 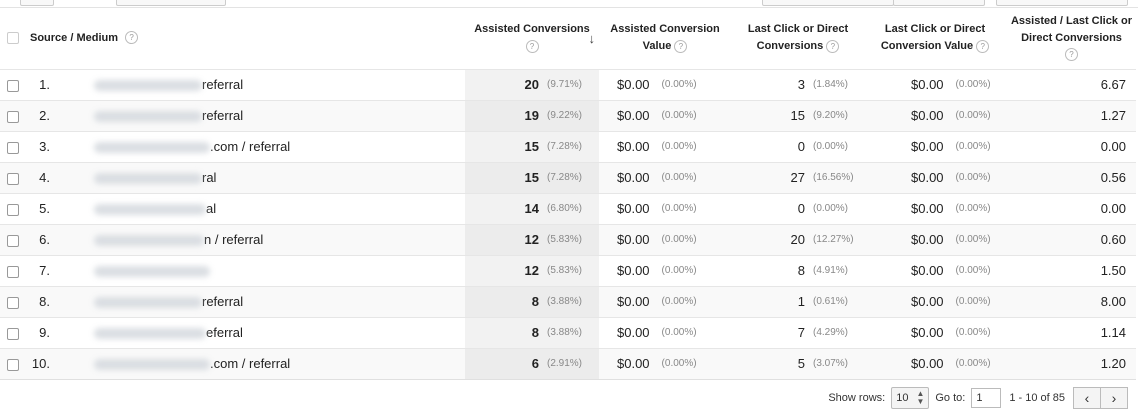 I want to click on last-click-conversions-header: Last Click or Direct Conversions ?, so click(x=798, y=38).